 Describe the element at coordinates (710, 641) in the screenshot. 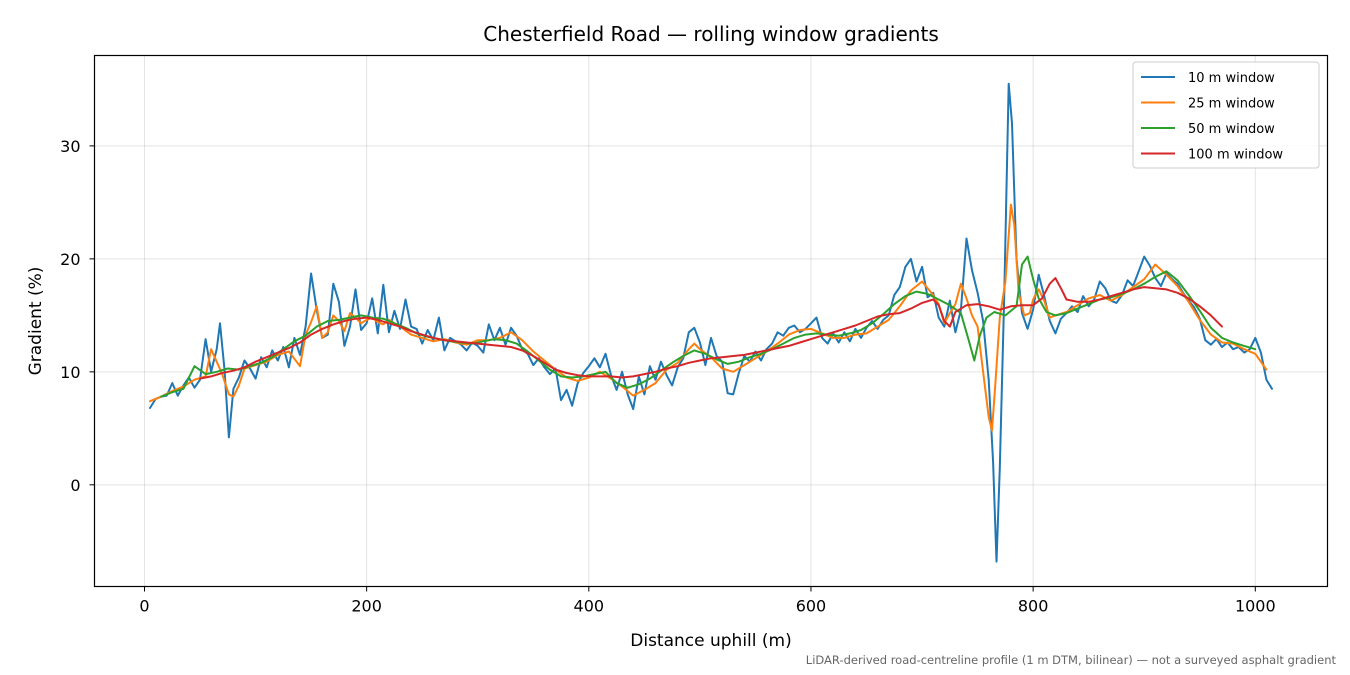

I see `x-axis-label: Distance uphill (m)` at that location.